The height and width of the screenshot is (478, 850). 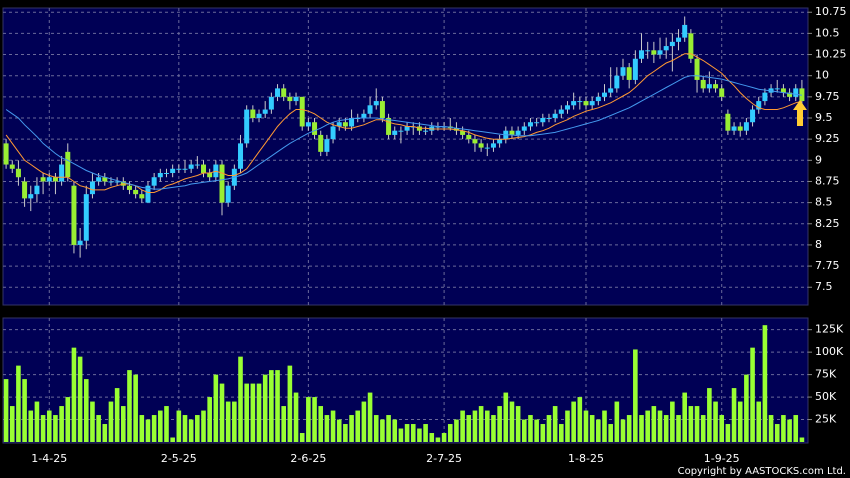 What do you see at coordinates (826, 374) in the screenshot?
I see `y-tick-label: 75K` at bounding box center [826, 374].